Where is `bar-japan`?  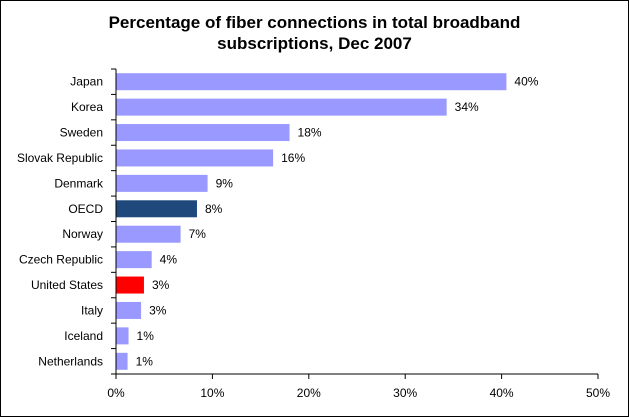 bar-japan is located at coordinates (311, 82).